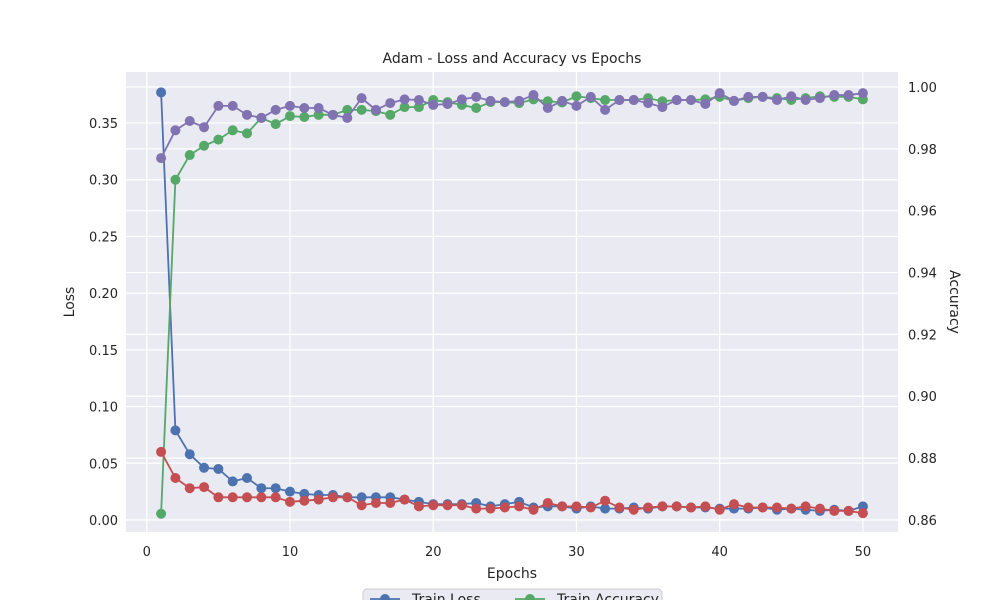 The height and width of the screenshot is (600, 1000). I want to click on x-tick-label: 10, so click(290, 552).